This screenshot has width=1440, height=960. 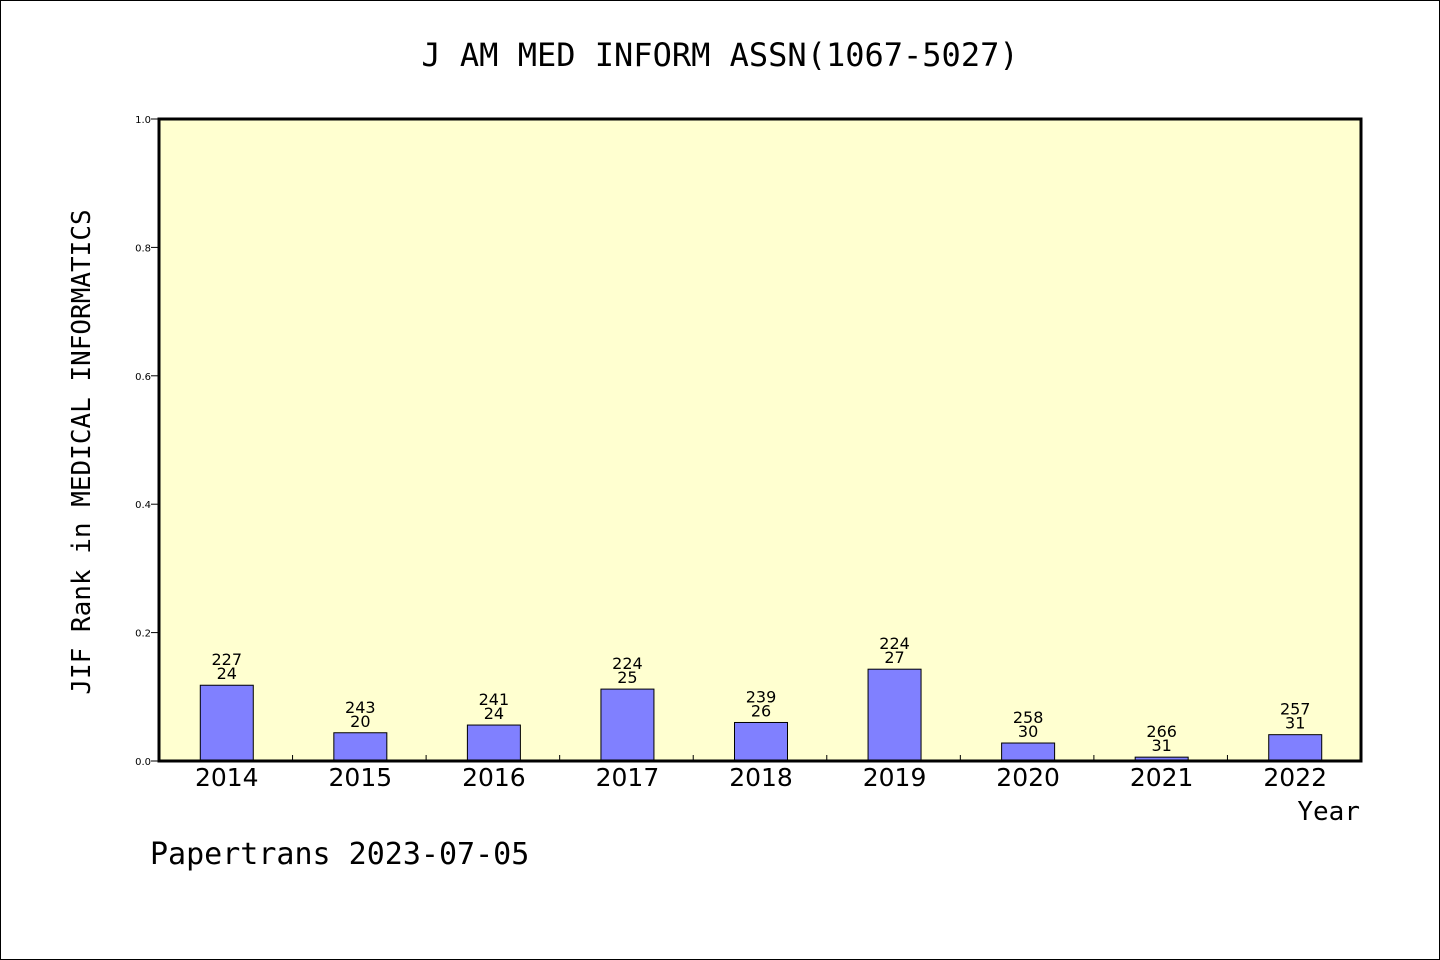 I want to click on y-tick-label: 0.4, so click(x=143, y=505).